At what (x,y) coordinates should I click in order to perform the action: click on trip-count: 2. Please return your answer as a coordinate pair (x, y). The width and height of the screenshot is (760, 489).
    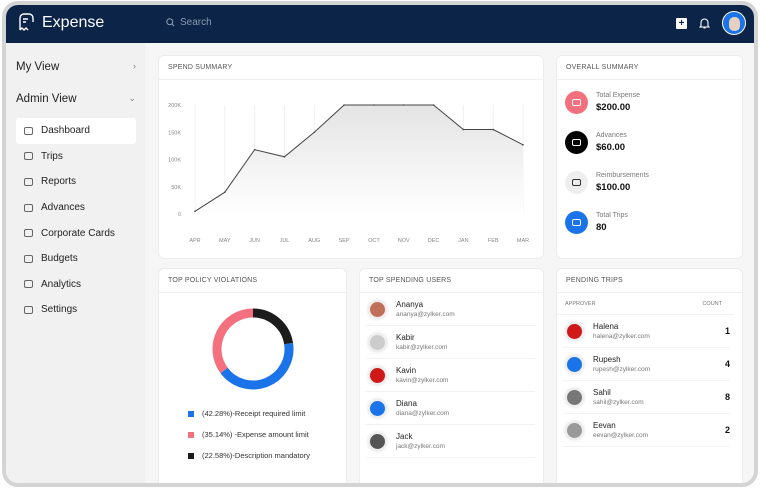
    Looking at the image, I should click on (727, 430).